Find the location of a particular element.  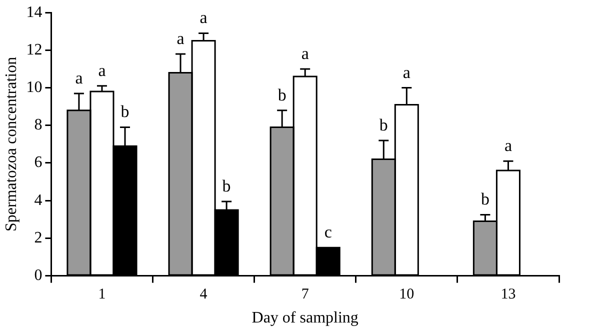

x-tick-label: 1 is located at coordinates (102, 294).